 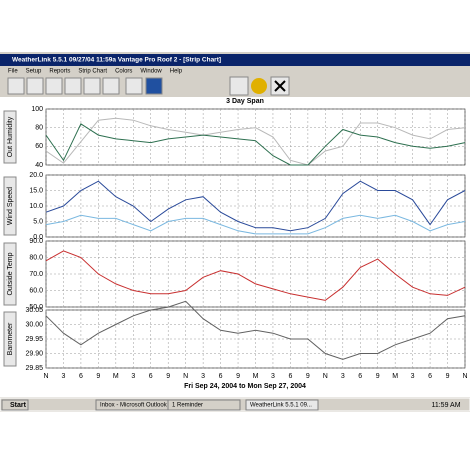 I want to click on y-tick-label: 90.0, so click(x=36, y=241).